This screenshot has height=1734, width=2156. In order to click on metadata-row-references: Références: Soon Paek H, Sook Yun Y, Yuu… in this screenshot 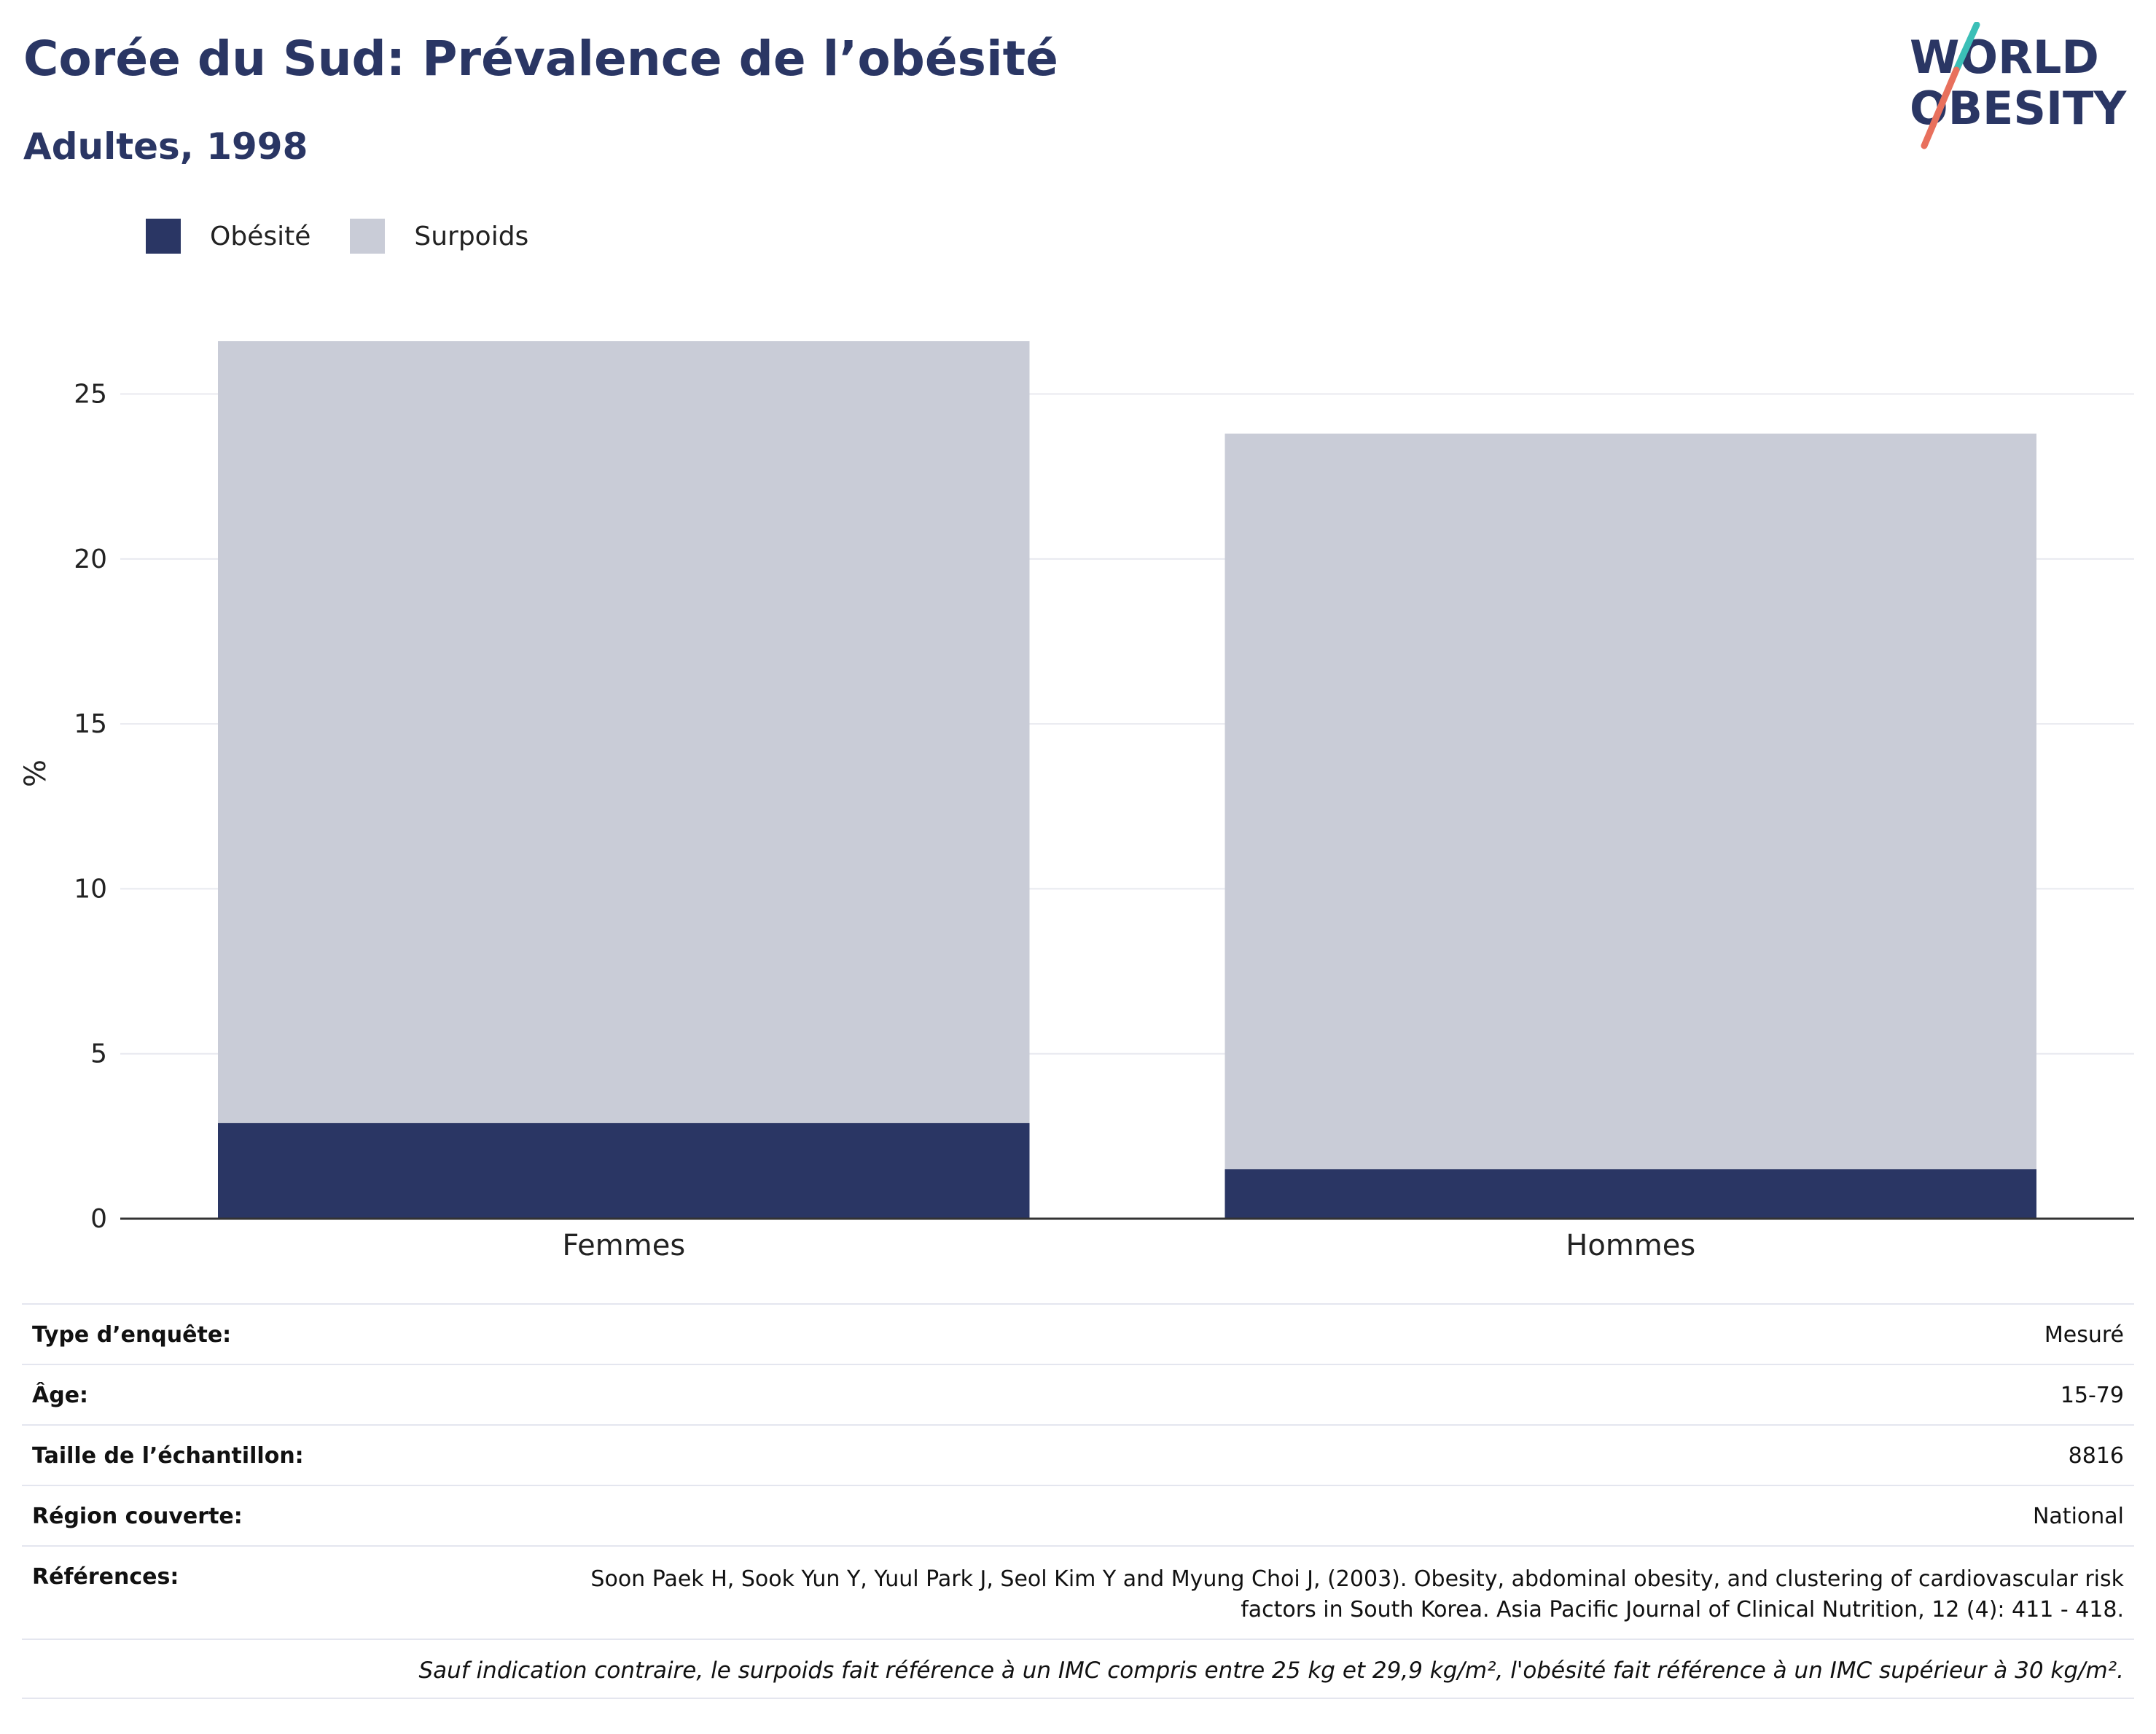, I will do `click(1078, 1592)`.